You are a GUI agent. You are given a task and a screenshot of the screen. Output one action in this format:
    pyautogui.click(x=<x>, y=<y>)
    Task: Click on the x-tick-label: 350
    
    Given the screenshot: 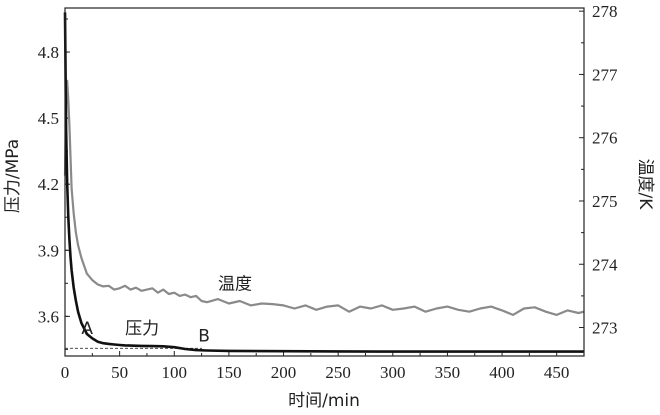 What is the action you would take?
    pyautogui.click(x=448, y=372)
    